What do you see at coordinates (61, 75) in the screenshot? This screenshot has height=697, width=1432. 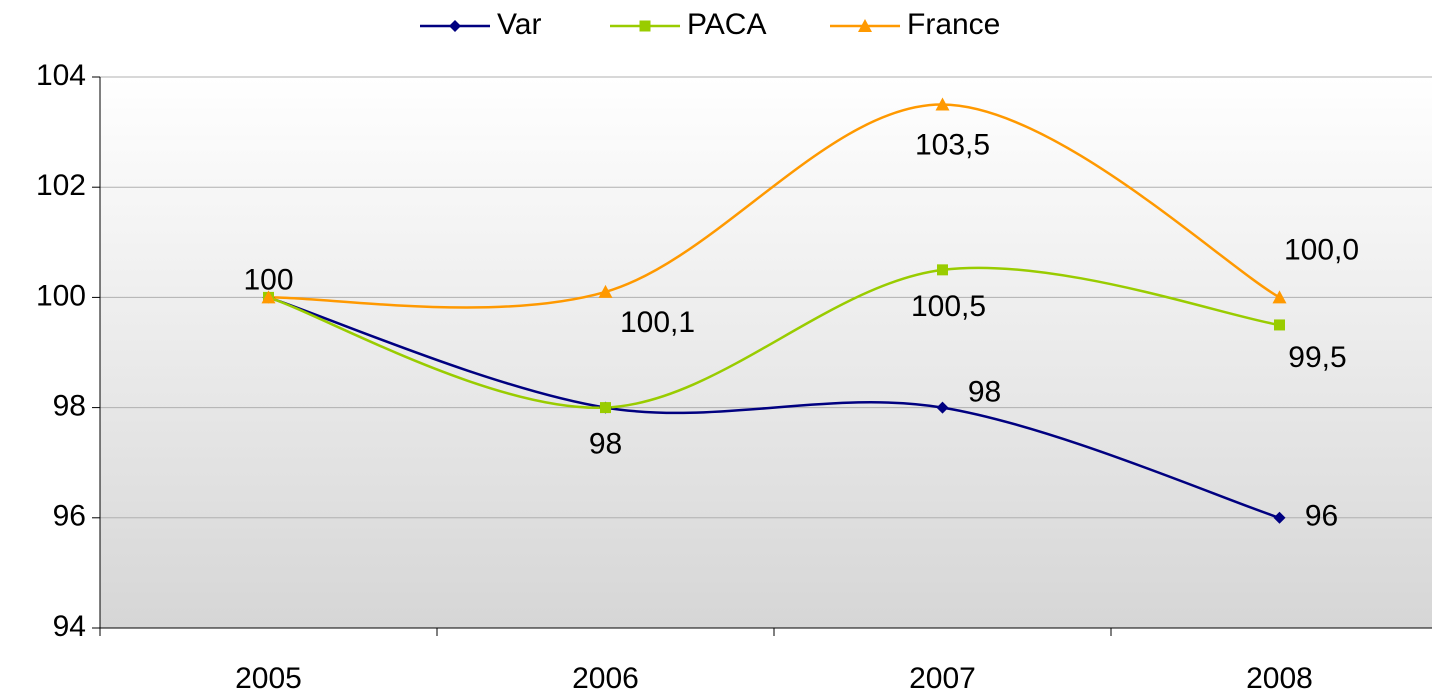 I see `y-tick-label: 104` at bounding box center [61, 75].